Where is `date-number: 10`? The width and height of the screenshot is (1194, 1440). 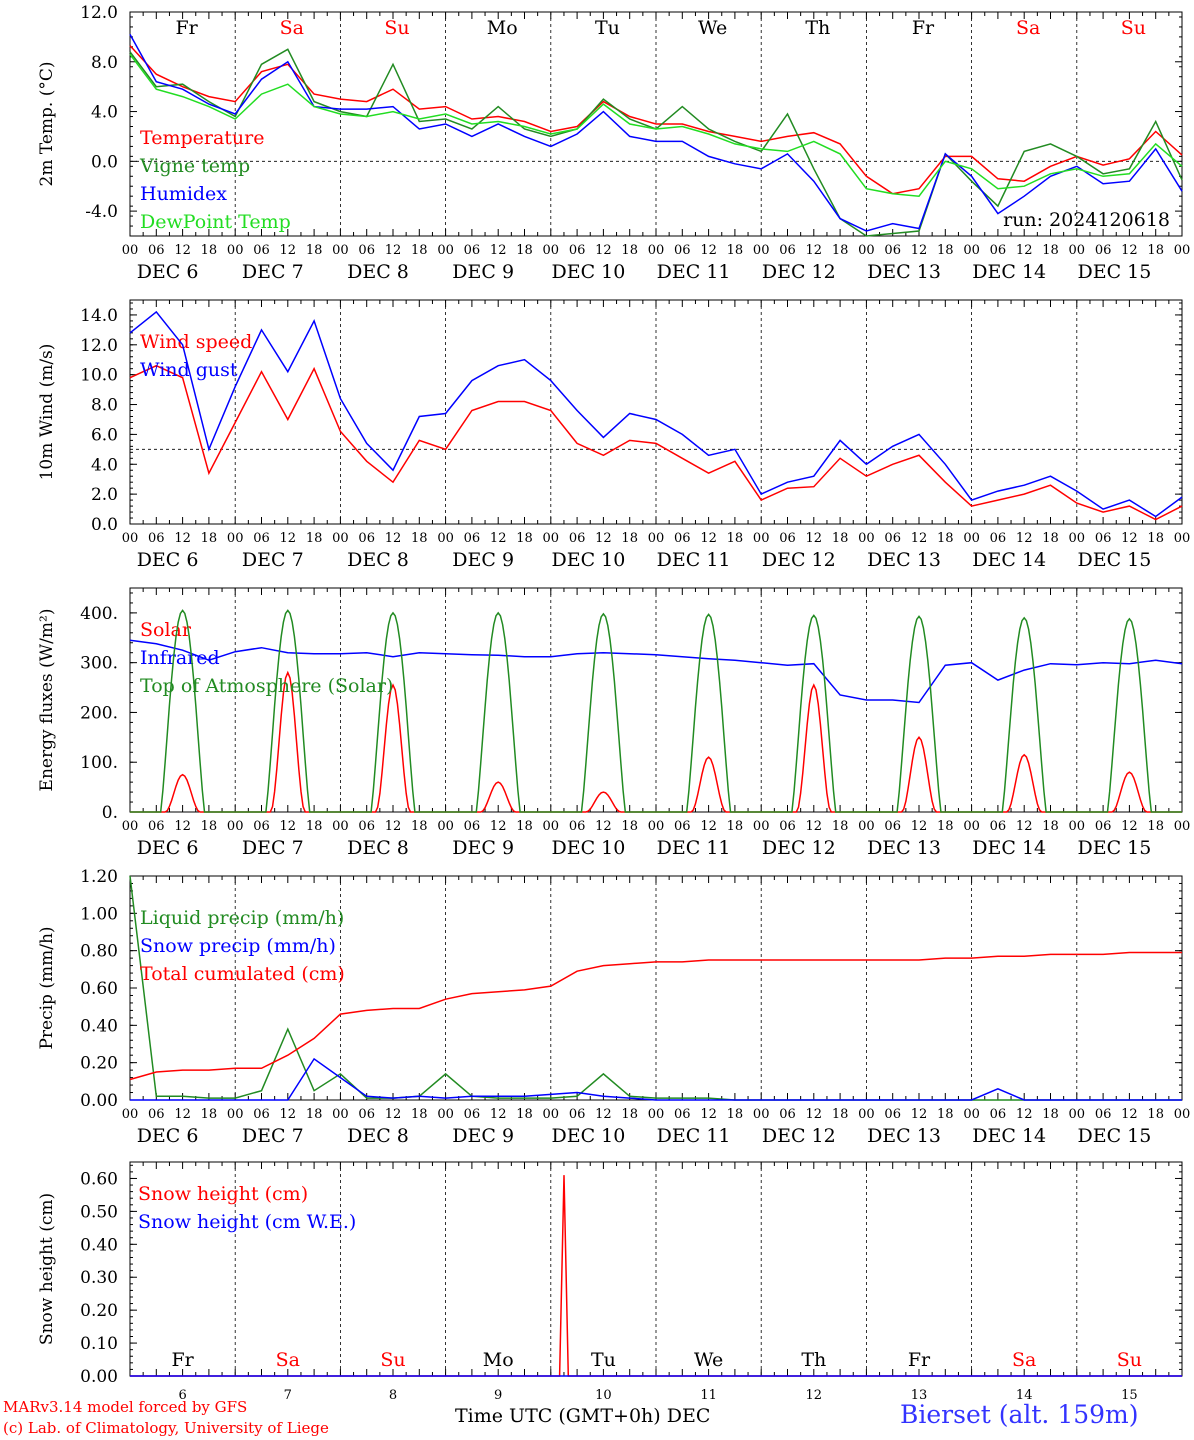
date-number: 10 is located at coordinates (603, 1395).